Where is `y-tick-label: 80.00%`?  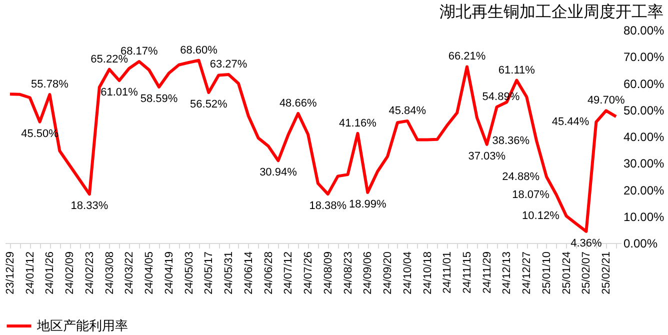 y-tick-label: 80.00% is located at coordinates (644, 31).